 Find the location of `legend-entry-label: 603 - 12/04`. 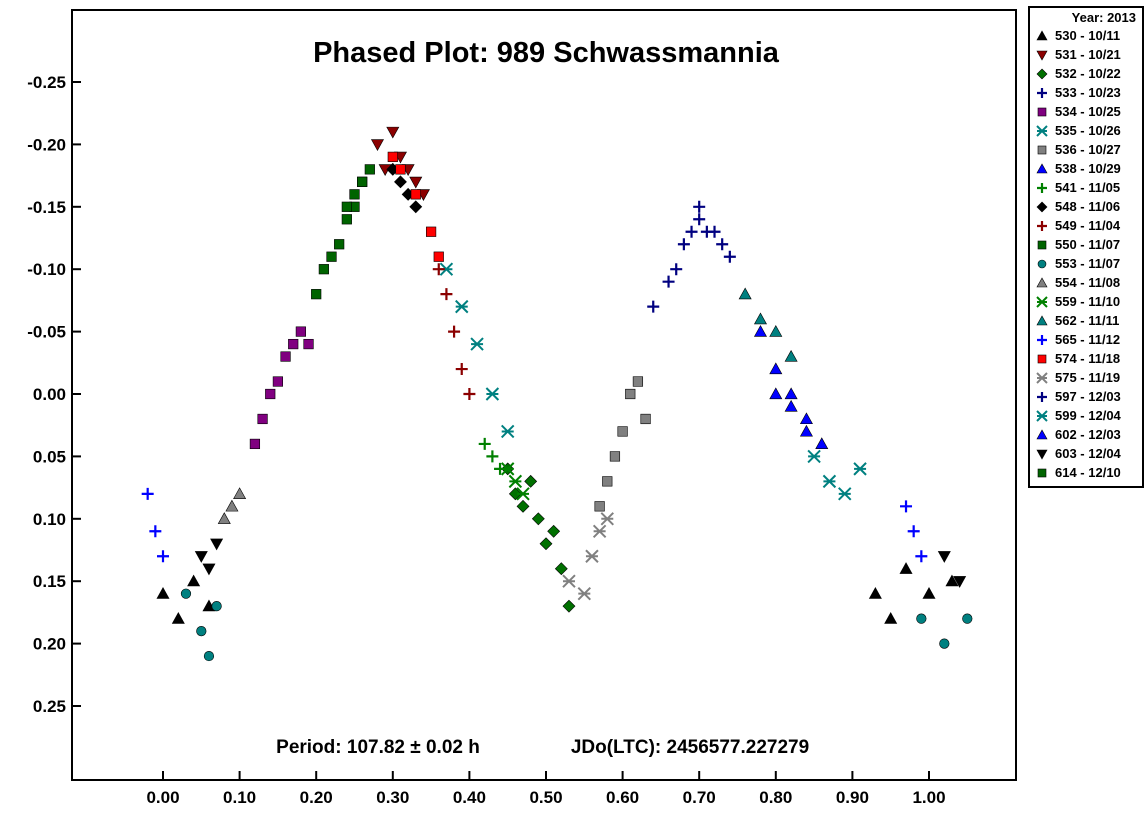

legend-entry-label: 603 - 12/04 is located at coordinates (1088, 453).